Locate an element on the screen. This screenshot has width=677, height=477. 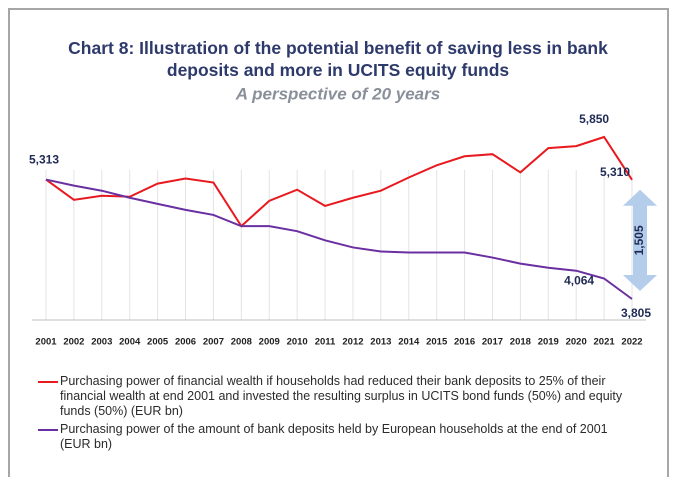
x-tick-label: 2012 is located at coordinates (352, 342).